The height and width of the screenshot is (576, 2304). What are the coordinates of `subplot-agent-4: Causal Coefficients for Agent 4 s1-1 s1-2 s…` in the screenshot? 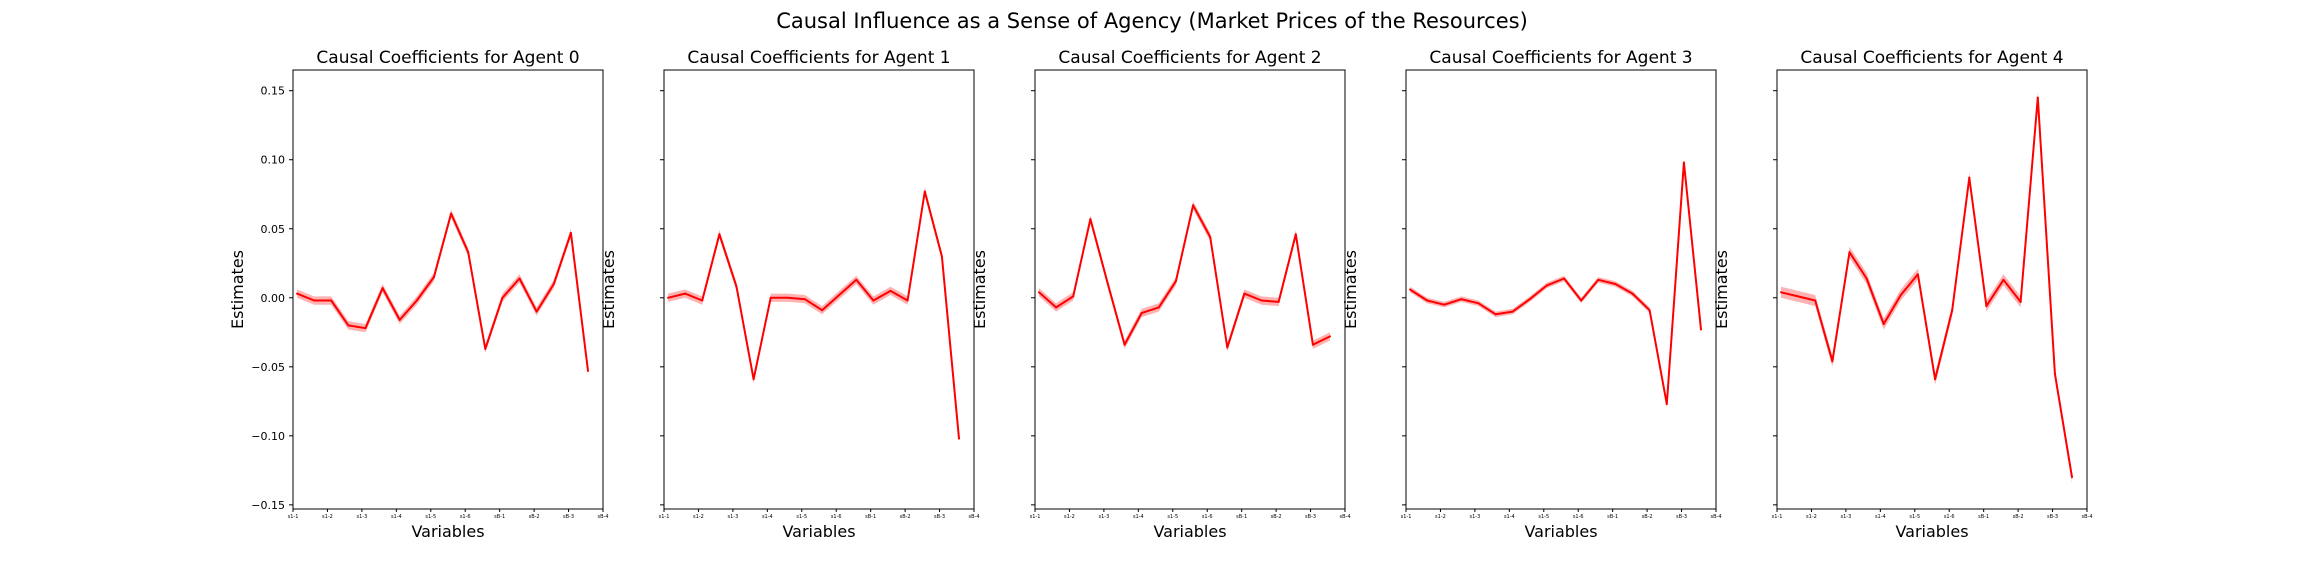 It's located at (1902, 294).